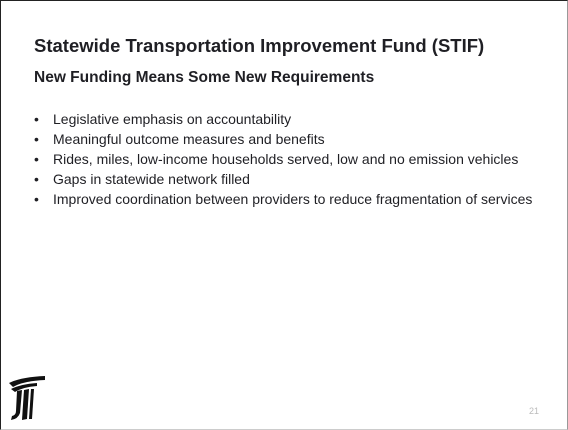 Image resolution: width=568 pixels, height=430 pixels. I want to click on slide-subtitle: New Funding Means Some New Requirements, so click(204, 77).